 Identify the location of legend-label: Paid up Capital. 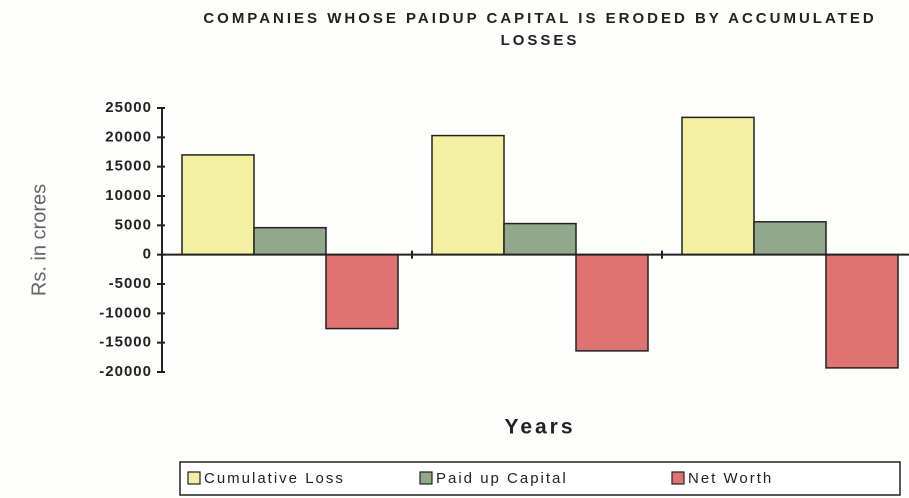
(502, 478).